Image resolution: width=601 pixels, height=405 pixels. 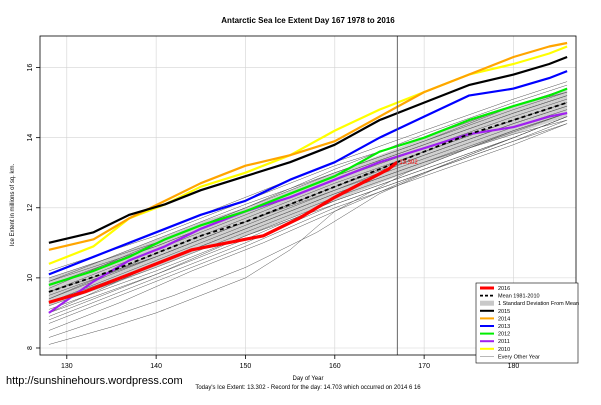 What do you see at coordinates (246, 366) in the screenshot?
I see `x-tick-label: 150` at bounding box center [246, 366].